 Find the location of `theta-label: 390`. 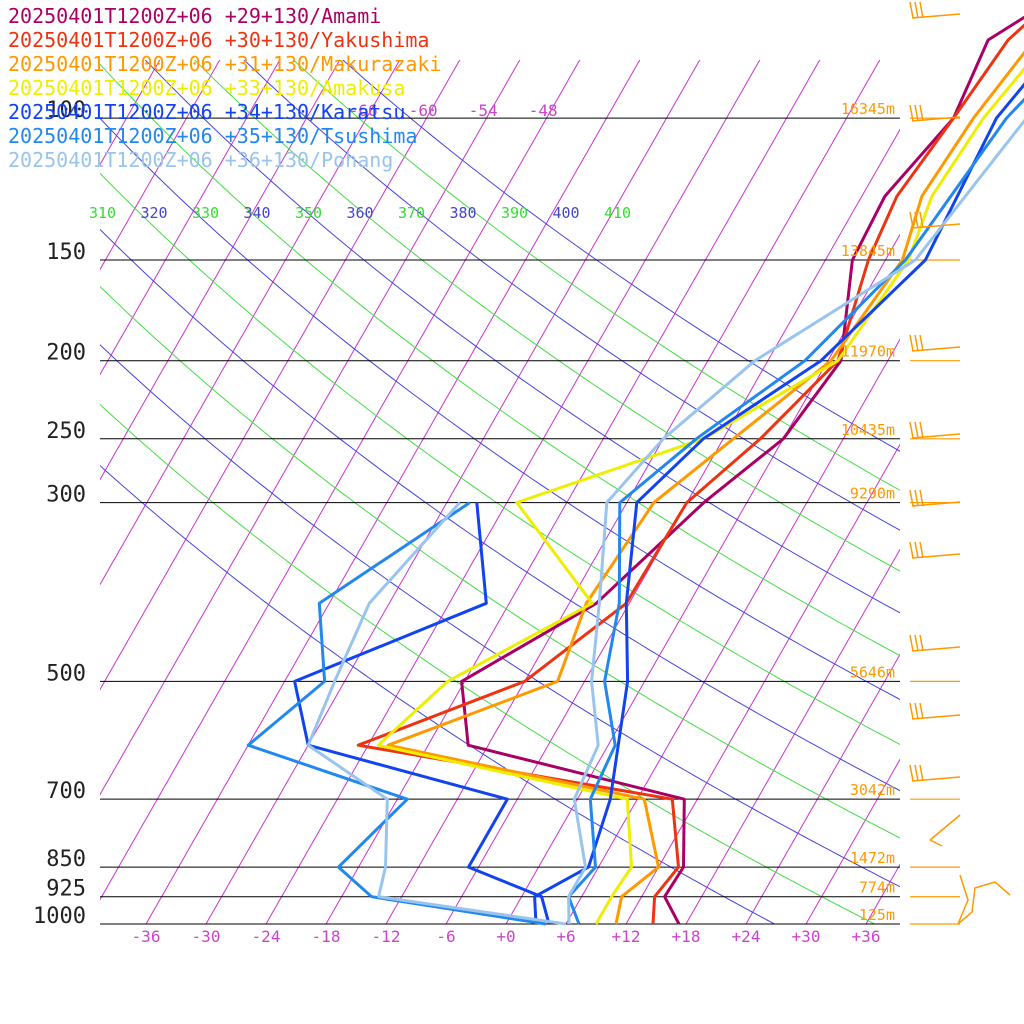

theta-label: 390 is located at coordinates (514, 213).